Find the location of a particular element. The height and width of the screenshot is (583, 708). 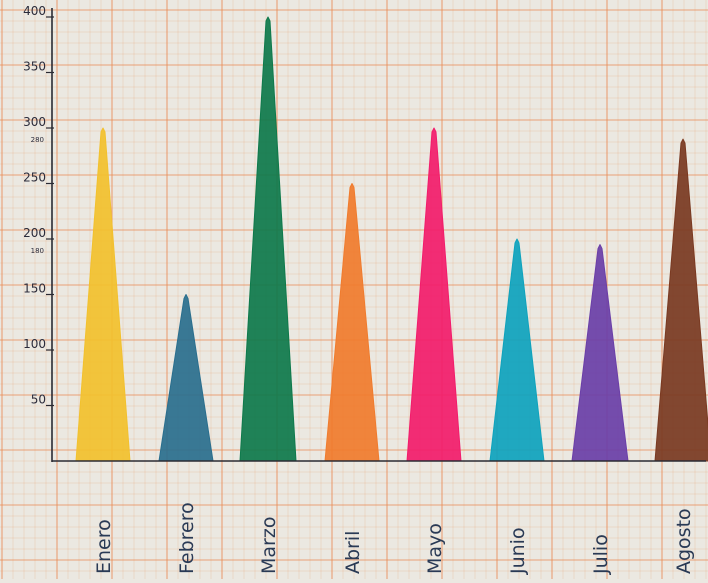

y-tick-label: 350 is located at coordinates (34, 67).